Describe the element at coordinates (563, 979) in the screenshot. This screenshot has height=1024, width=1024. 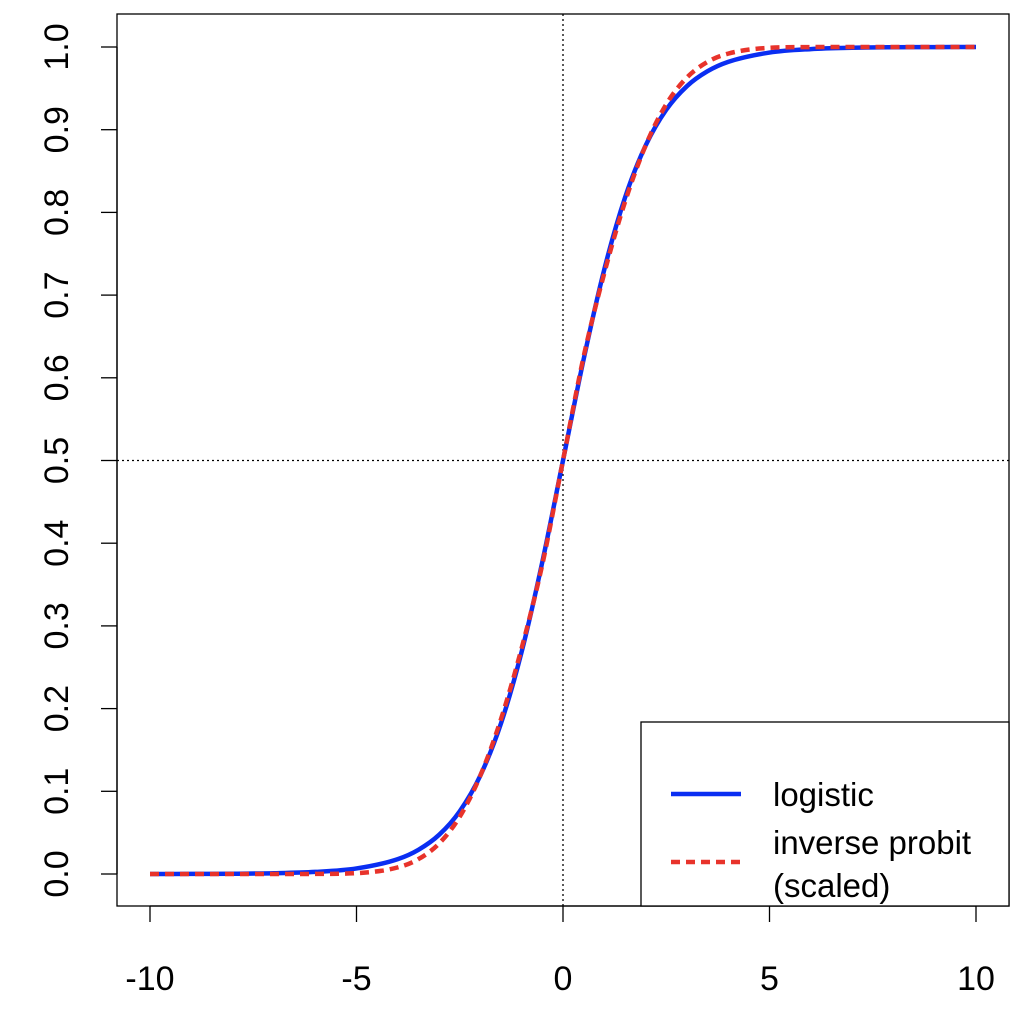
I see `x-tick-label: 0` at that location.